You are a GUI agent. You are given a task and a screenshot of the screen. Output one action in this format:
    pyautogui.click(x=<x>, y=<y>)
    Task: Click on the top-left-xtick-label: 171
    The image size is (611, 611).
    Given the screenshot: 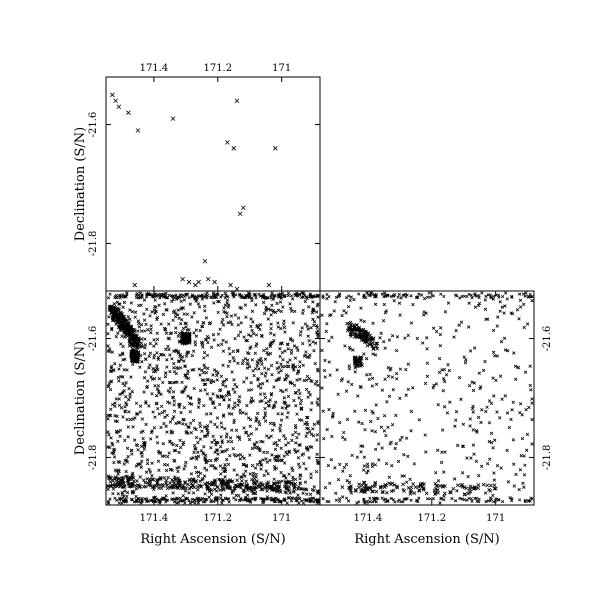 What is the action you would take?
    pyautogui.click(x=281, y=68)
    